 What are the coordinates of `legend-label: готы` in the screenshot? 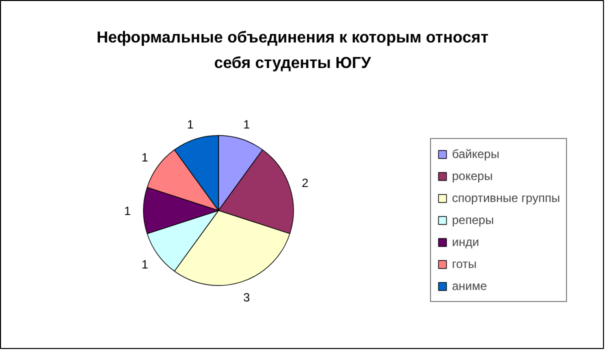 It's located at (464, 264).